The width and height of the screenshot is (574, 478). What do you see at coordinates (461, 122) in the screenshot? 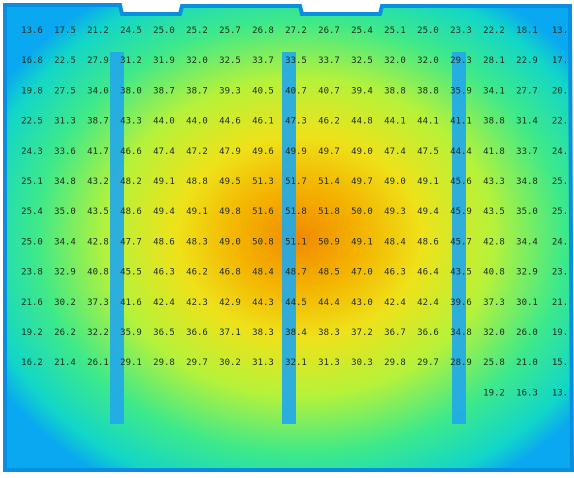
I see `cell-value: 41.1` at bounding box center [461, 122].